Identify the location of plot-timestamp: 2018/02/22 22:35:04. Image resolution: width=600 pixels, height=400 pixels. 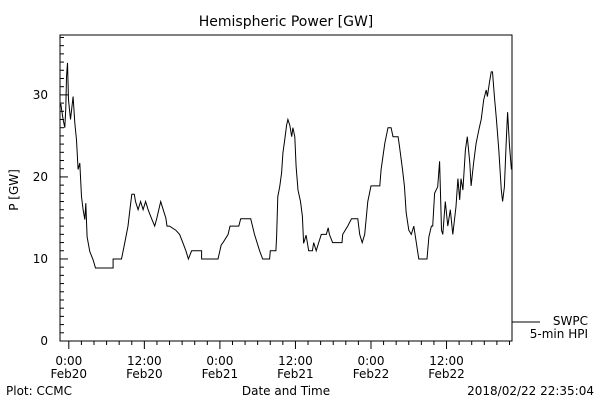
(530, 391).